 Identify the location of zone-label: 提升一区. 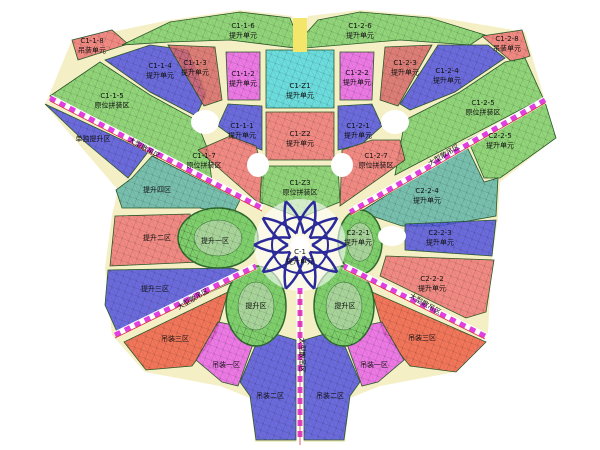
(215, 240).